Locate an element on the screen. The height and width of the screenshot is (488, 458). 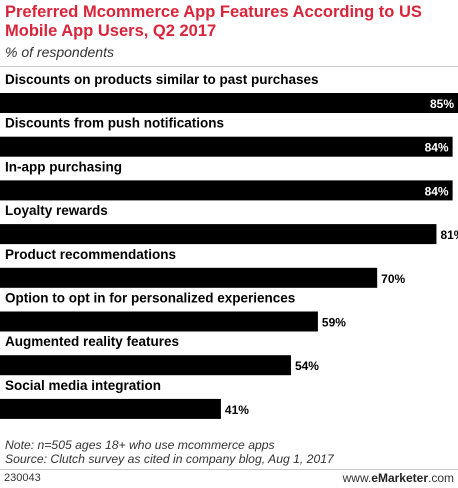
category-label: Product recommendations is located at coordinates (90, 254).